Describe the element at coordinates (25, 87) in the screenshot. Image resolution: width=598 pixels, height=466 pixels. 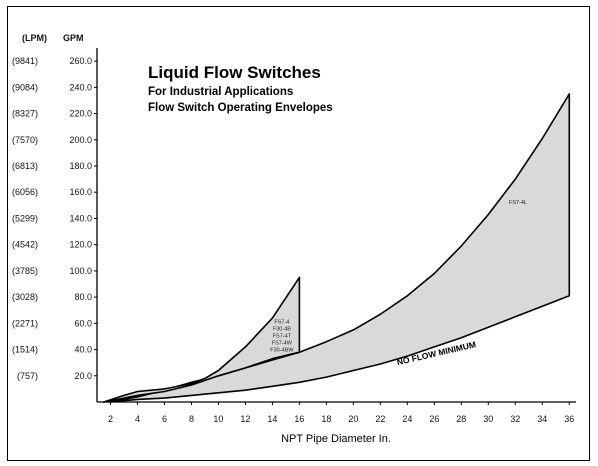
I see `y-tick-lpm: (9084)` at that location.